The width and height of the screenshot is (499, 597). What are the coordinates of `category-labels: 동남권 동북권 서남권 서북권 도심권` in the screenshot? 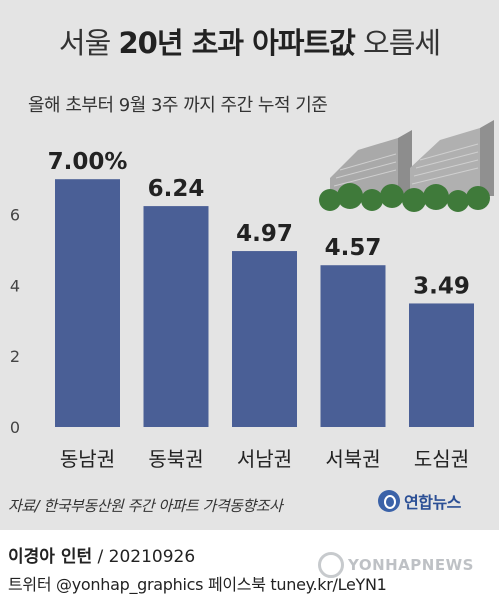 It's located at (264, 459).